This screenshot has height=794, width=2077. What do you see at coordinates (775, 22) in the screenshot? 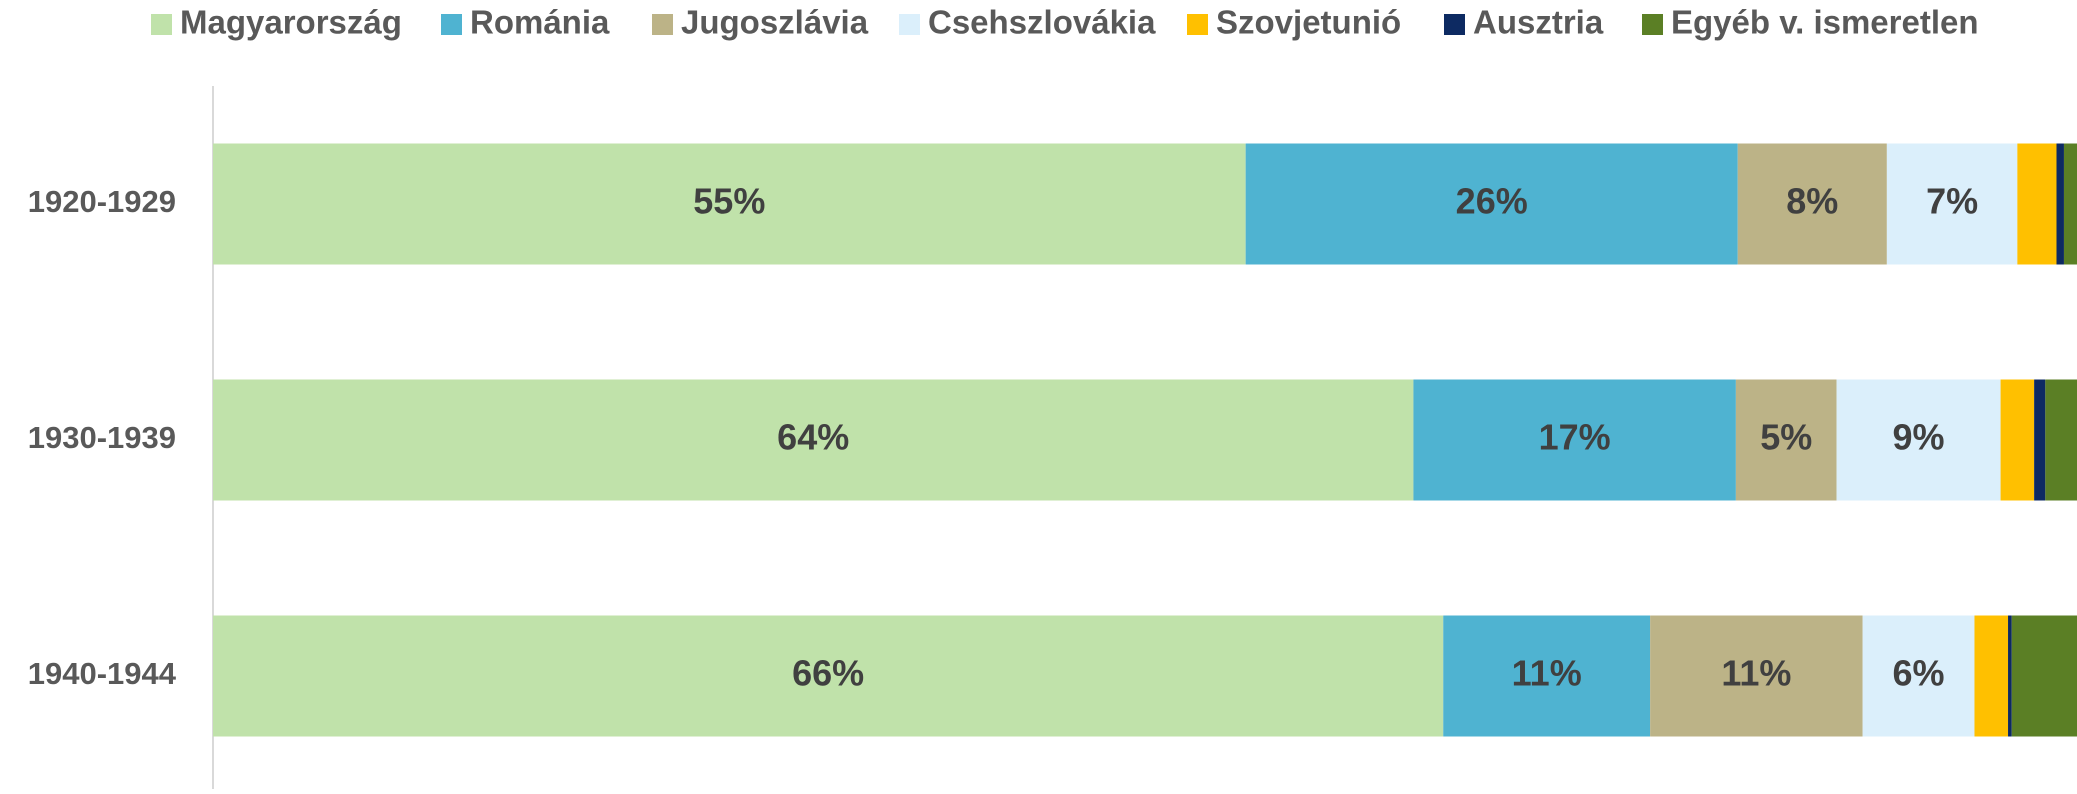
I see `legend-label: Jugoszlávia` at bounding box center [775, 22].